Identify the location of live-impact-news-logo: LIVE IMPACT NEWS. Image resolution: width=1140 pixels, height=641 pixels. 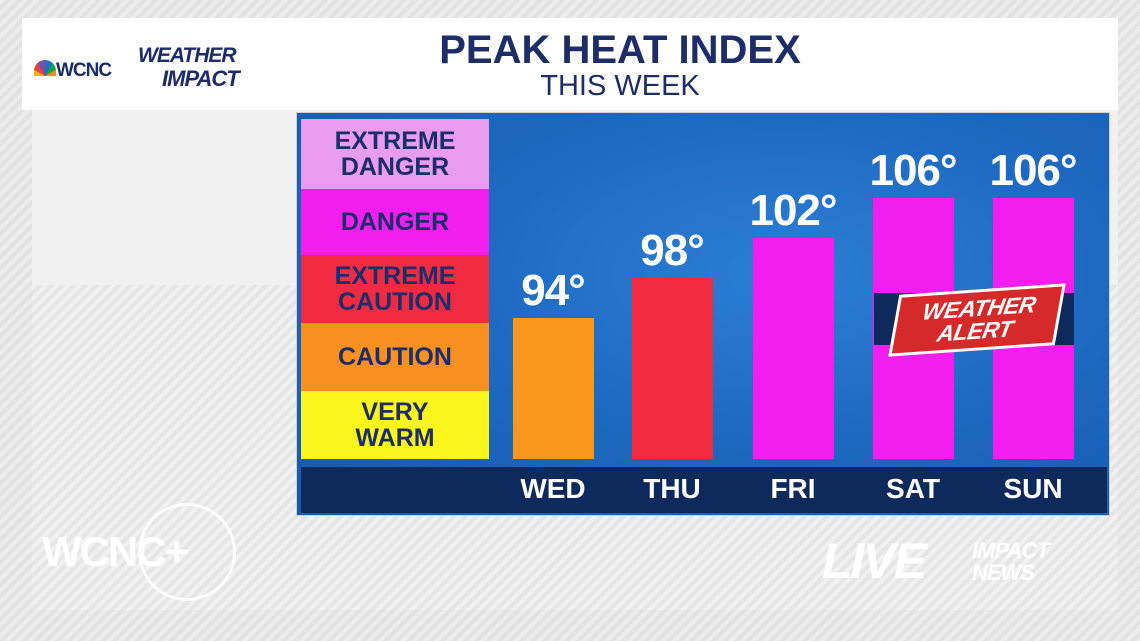
(957, 562).